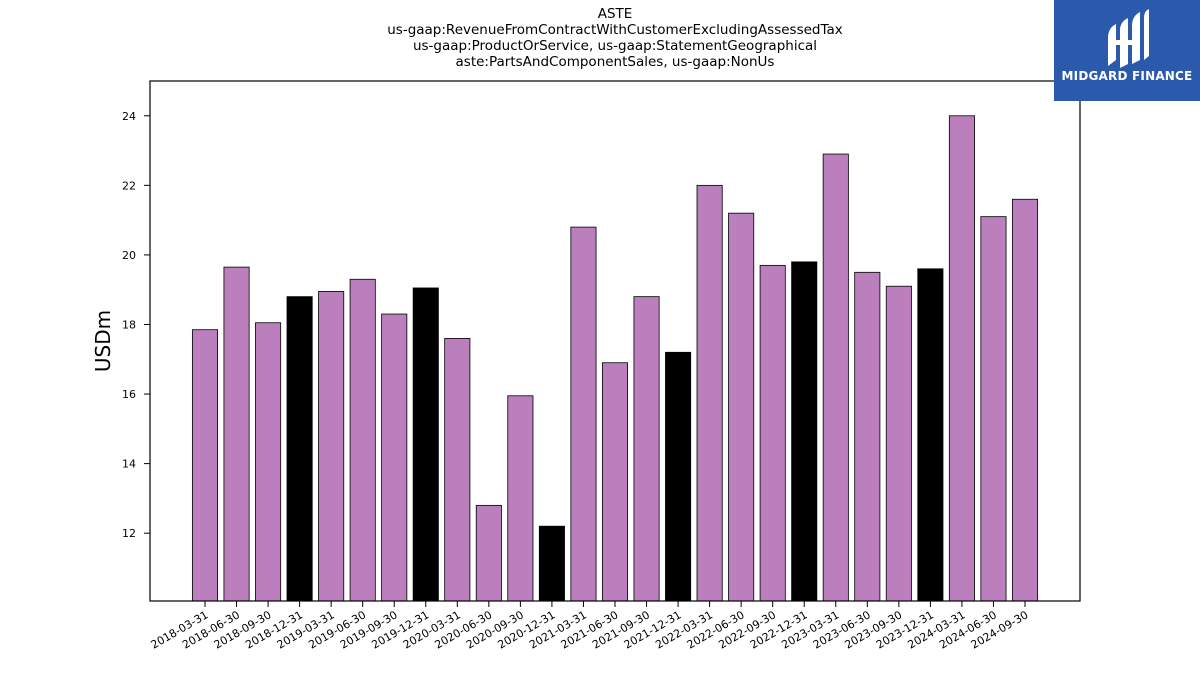  I want to click on y-tick-label-24: 24, so click(129, 116).